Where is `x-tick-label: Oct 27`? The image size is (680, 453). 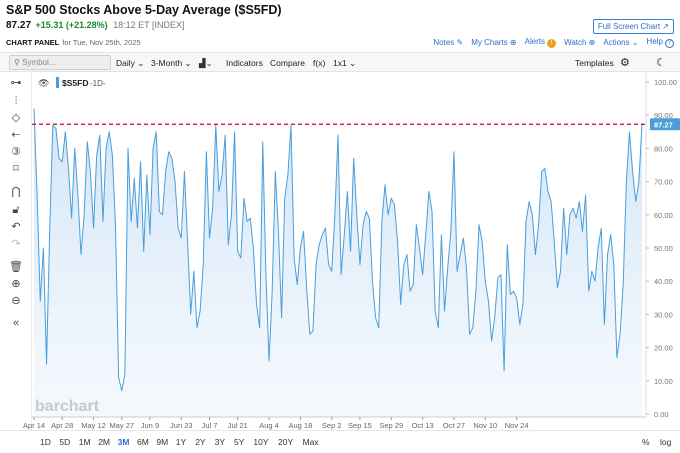 x-tick-label: Oct 27 is located at coordinates (454, 425).